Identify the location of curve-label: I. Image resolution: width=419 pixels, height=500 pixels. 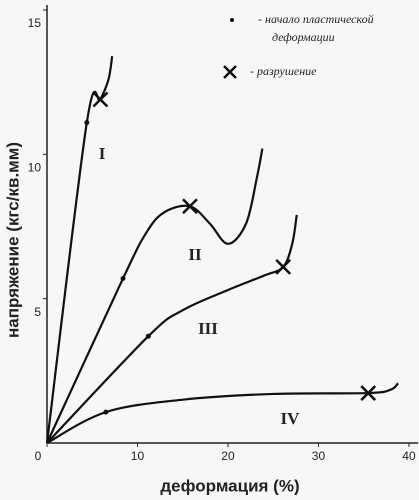
(102, 153).